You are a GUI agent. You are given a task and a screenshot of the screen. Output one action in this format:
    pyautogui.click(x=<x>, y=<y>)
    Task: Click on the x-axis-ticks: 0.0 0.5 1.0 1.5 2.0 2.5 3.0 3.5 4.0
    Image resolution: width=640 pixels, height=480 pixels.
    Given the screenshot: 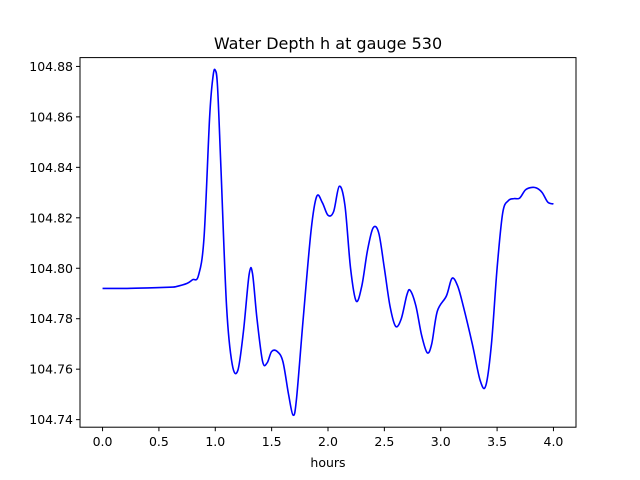 What is the action you would take?
    pyautogui.click(x=328, y=438)
    